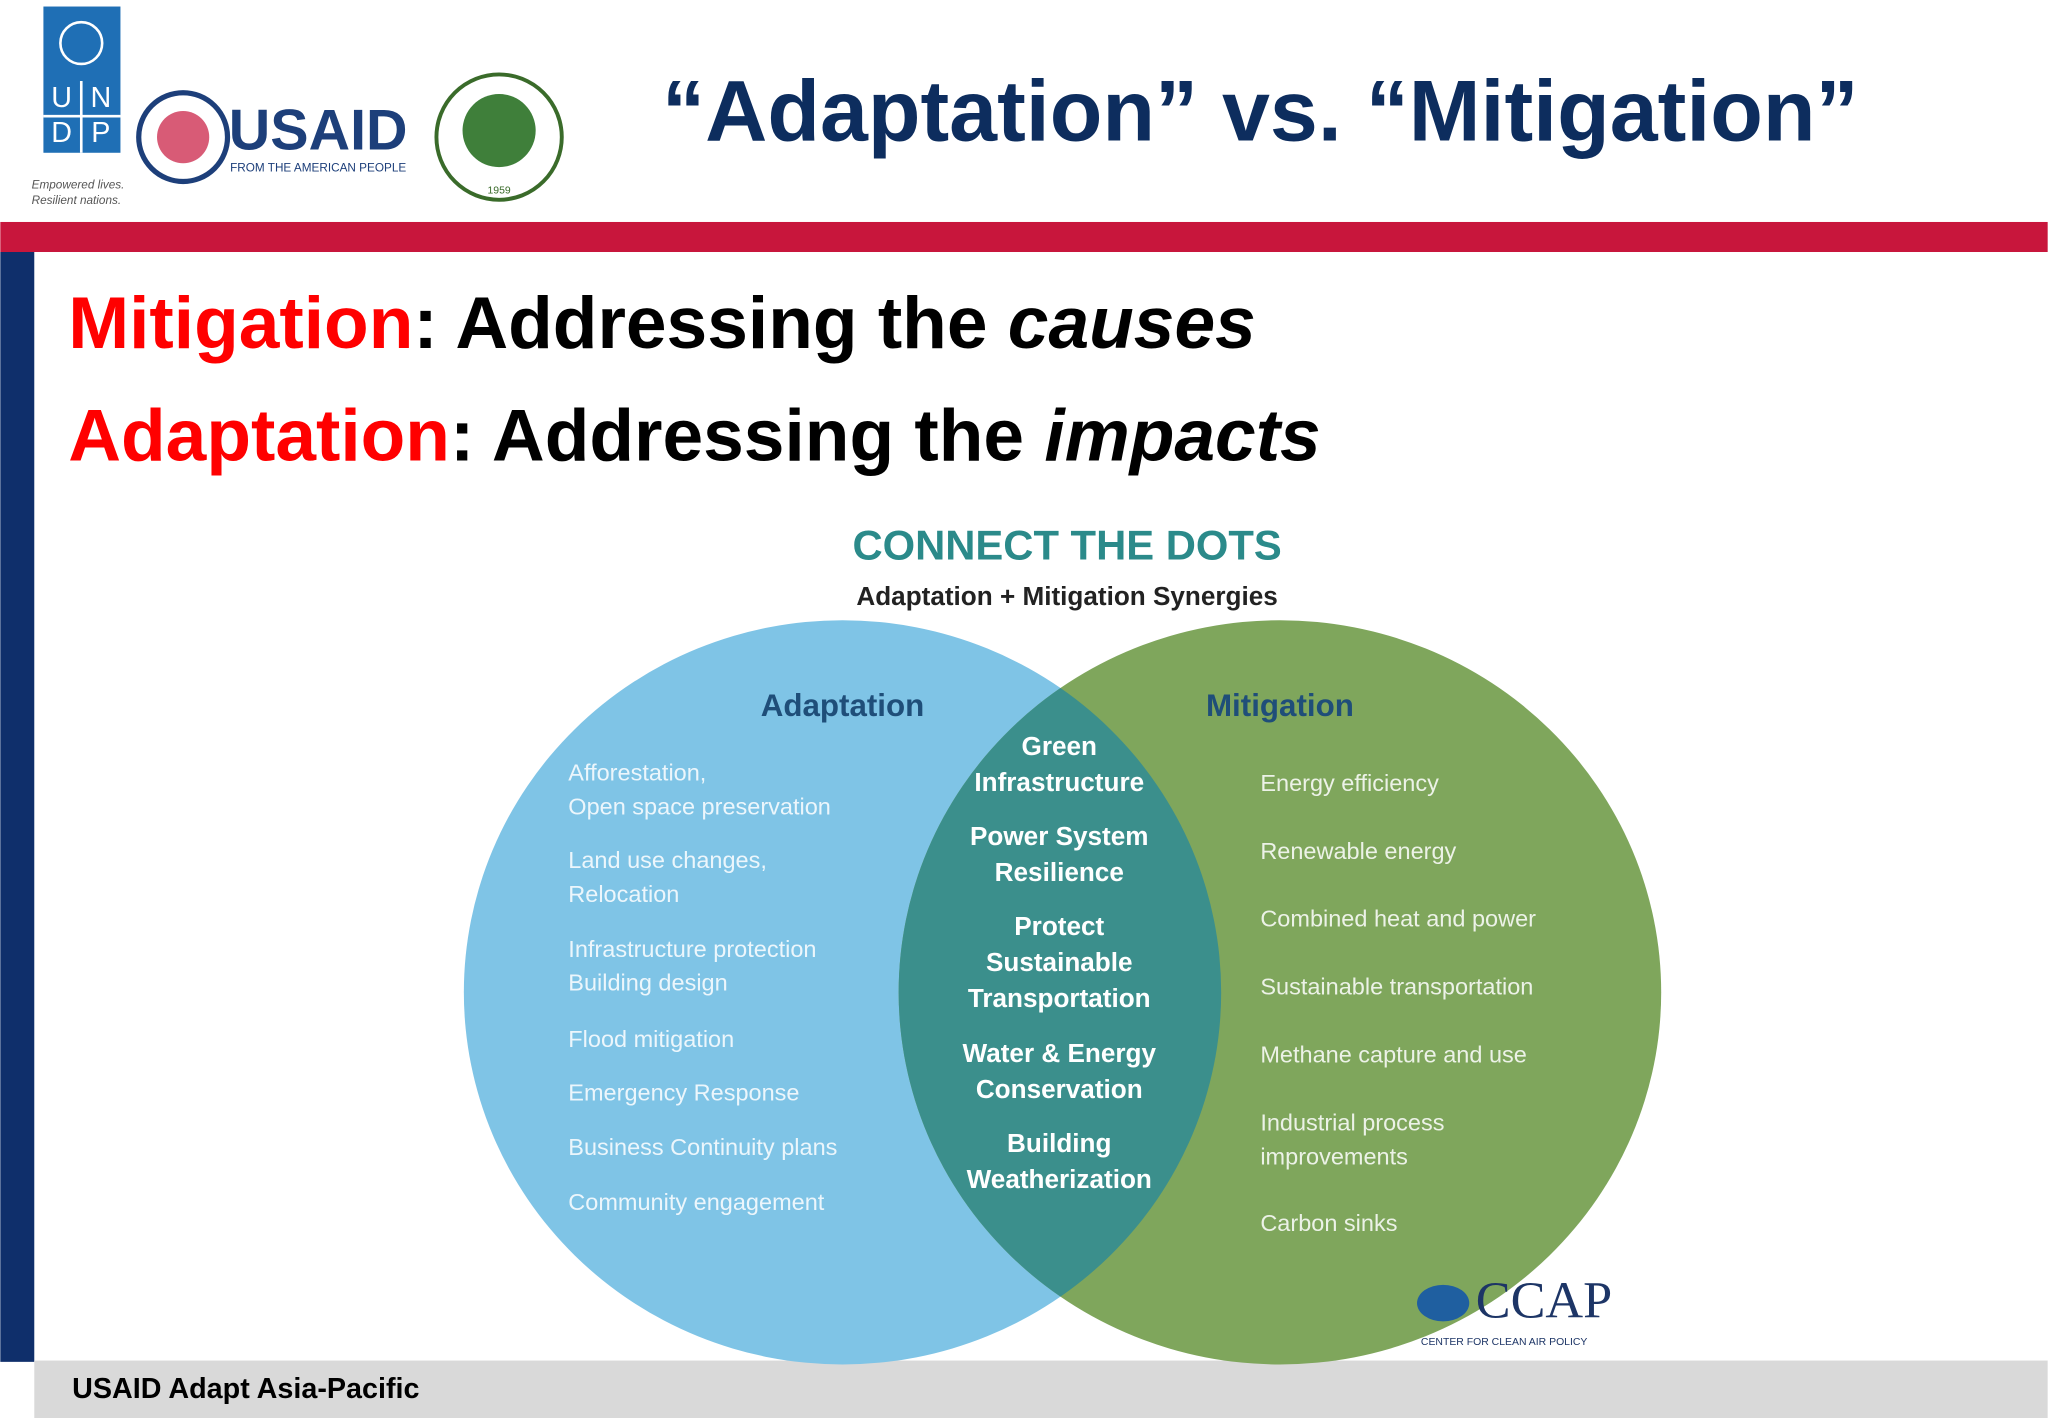 The image size is (2048, 1418). What do you see at coordinates (1349, 783) in the screenshot?
I see `venn-item: Energy efficiency` at bounding box center [1349, 783].